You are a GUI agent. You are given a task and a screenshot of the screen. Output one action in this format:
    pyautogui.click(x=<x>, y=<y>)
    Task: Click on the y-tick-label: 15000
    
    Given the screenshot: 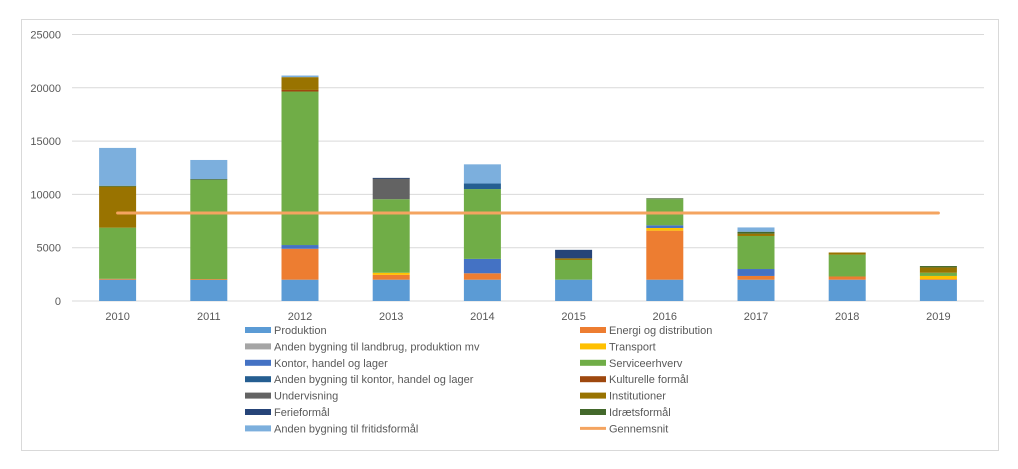 What is the action you would take?
    pyautogui.click(x=45, y=142)
    